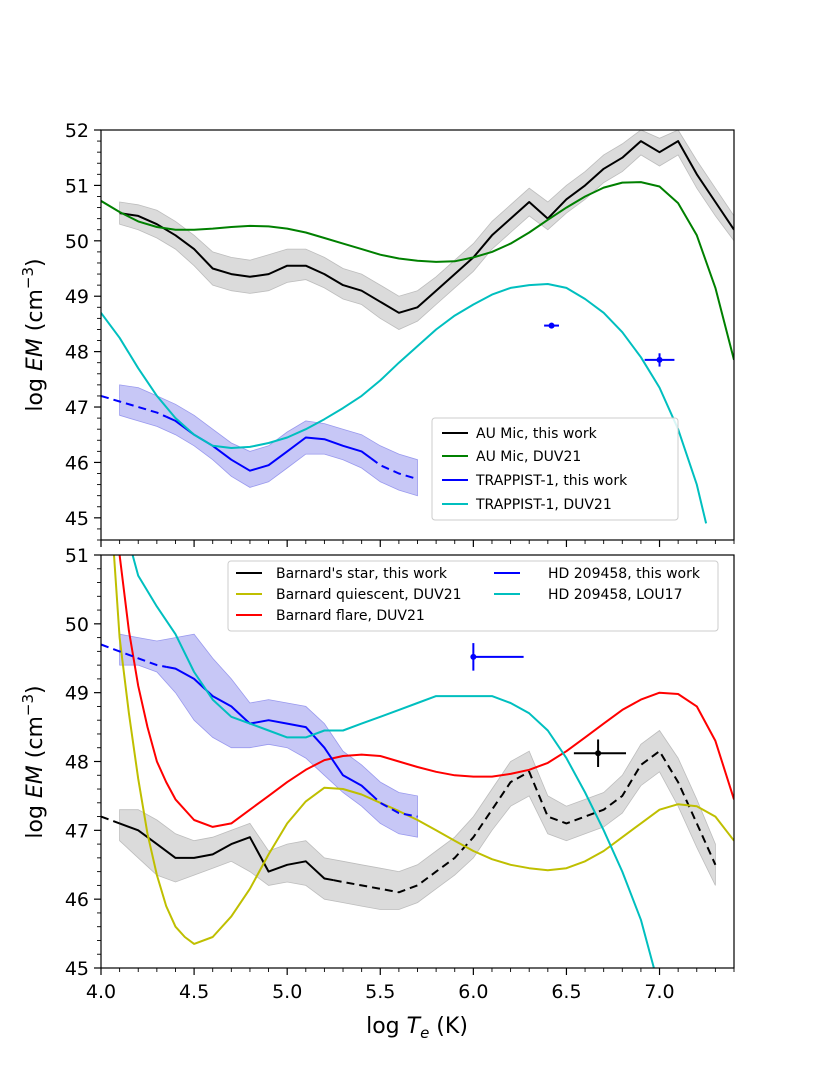 This screenshot has height=1085, width=814. What do you see at coordinates (77, 694) in the screenshot?
I see `y-tick-label-bot-4: 49` at bounding box center [77, 694].